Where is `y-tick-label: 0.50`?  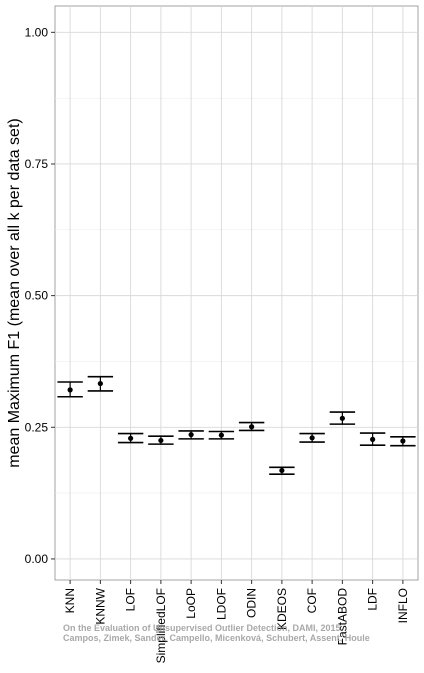
y-tick-label: 0.50 is located at coordinates (37, 296).